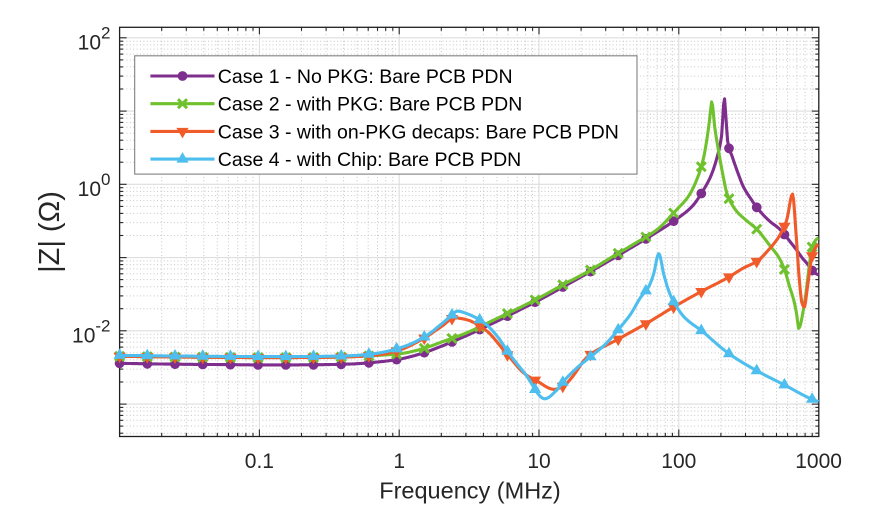  I want to click on svg-text: Case 1 - No PKG: Bare PCB PDN, so click(365, 77).